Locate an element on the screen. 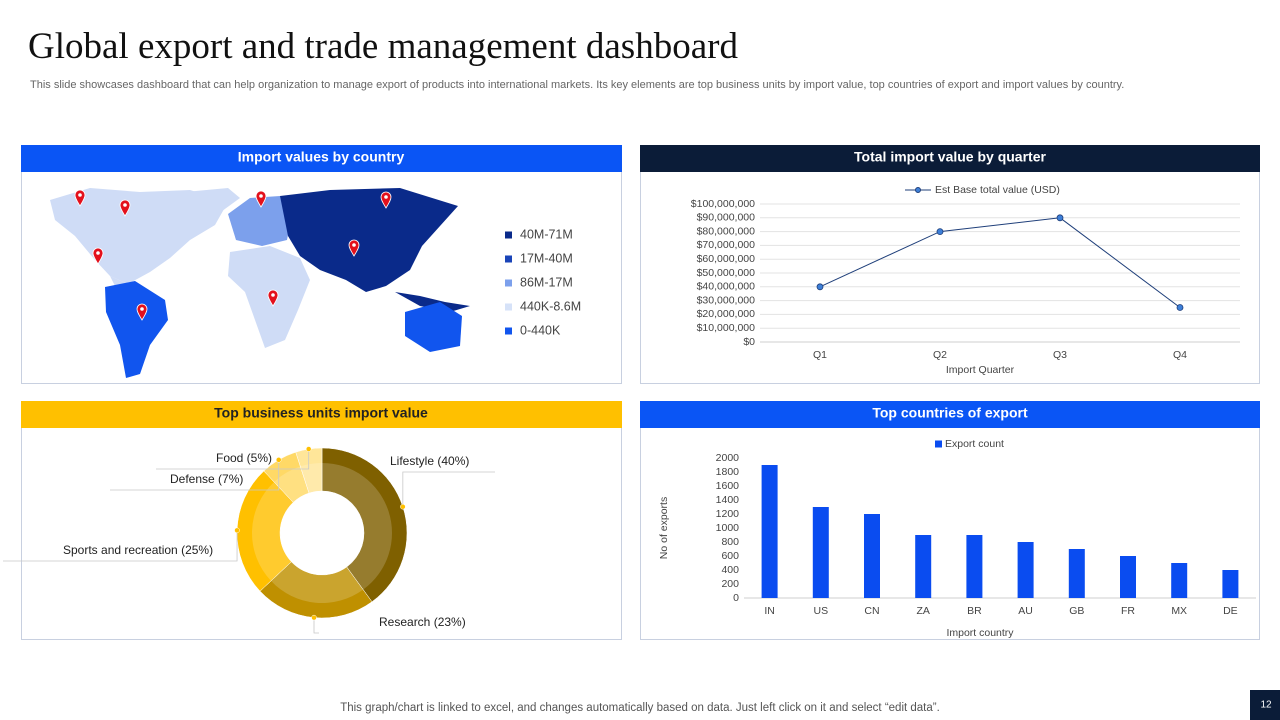 The height and width of the screenshot is (720, 1280). y-tick-label: 1400 is located at coordinates (728, 500).